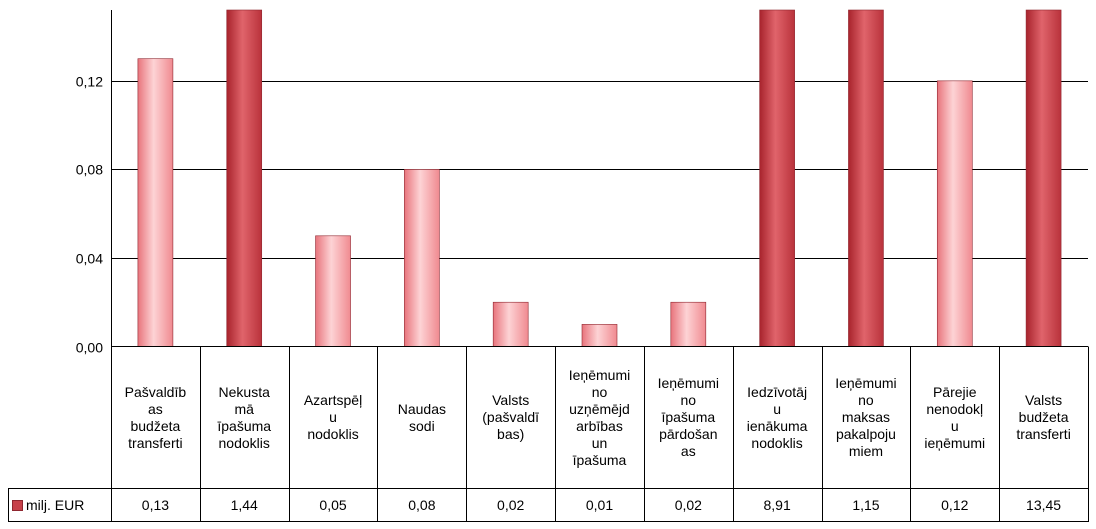  I want to click on data-label: 1,44, so click(244, 505).